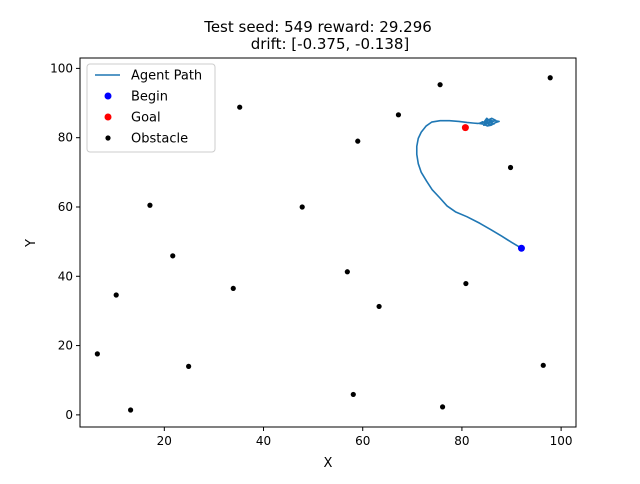  Describe the element at coordinates (65, 276) in the screenshot. I see `y-tick-label-2: 40` at that location.